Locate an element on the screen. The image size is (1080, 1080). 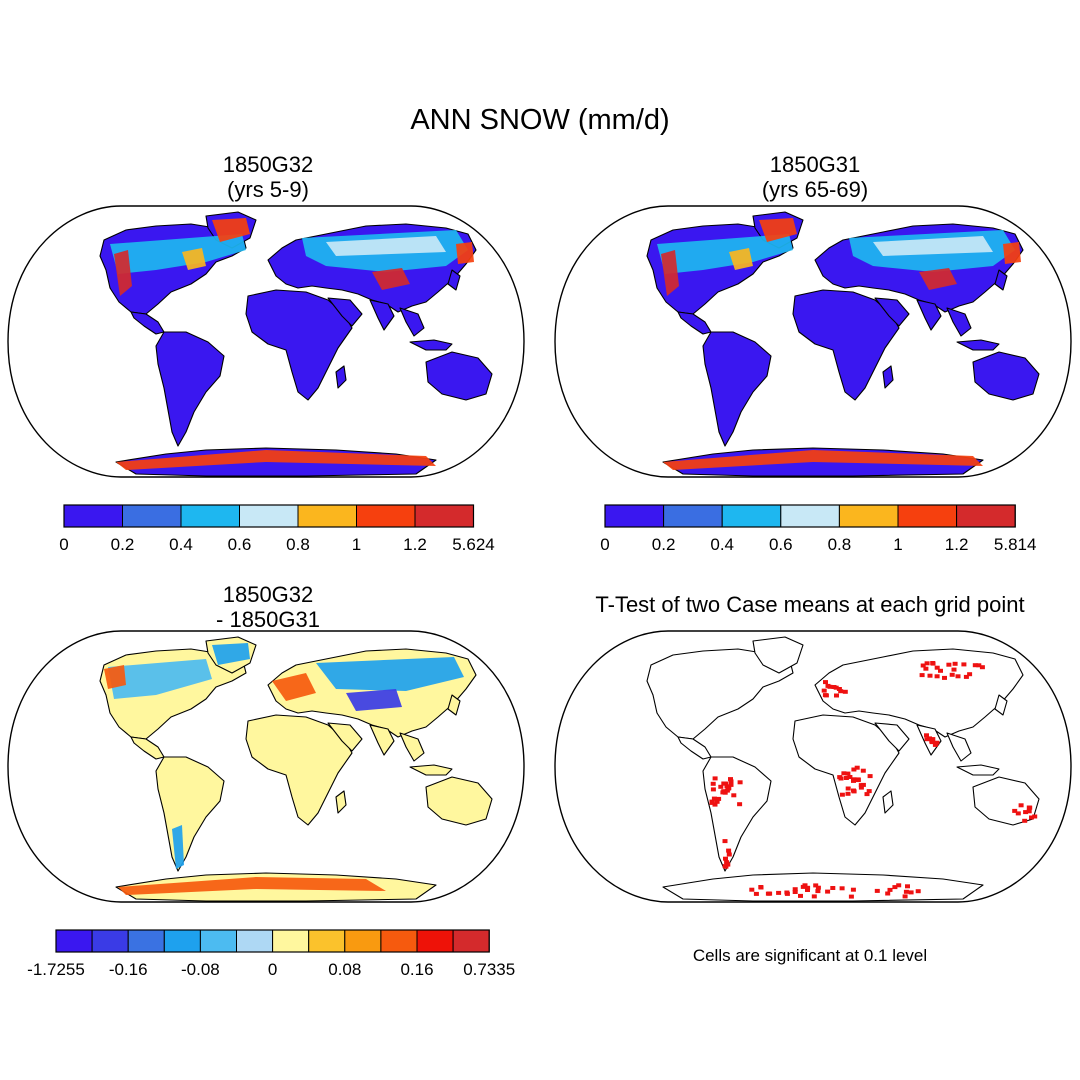
panel-title-line2: - 1850G31 is located at coordinates (268, 619).